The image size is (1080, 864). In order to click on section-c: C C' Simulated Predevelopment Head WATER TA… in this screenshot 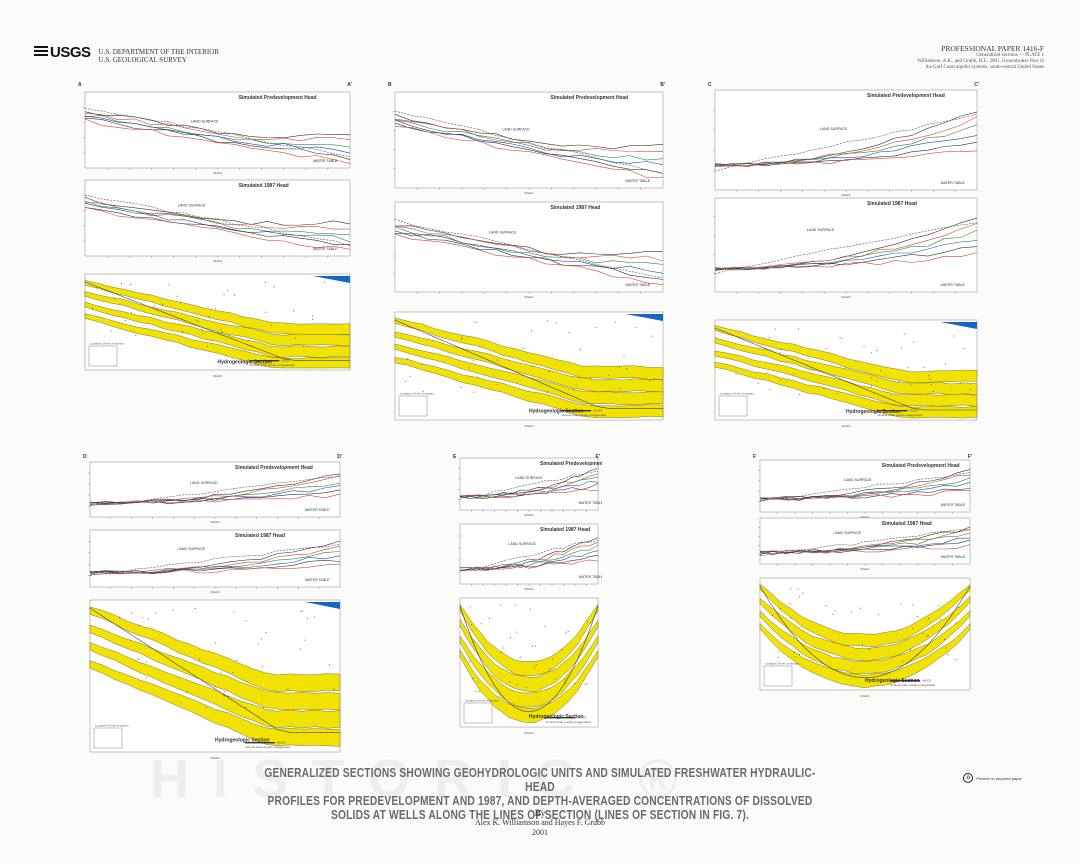, I will do `click(843, 255)`.